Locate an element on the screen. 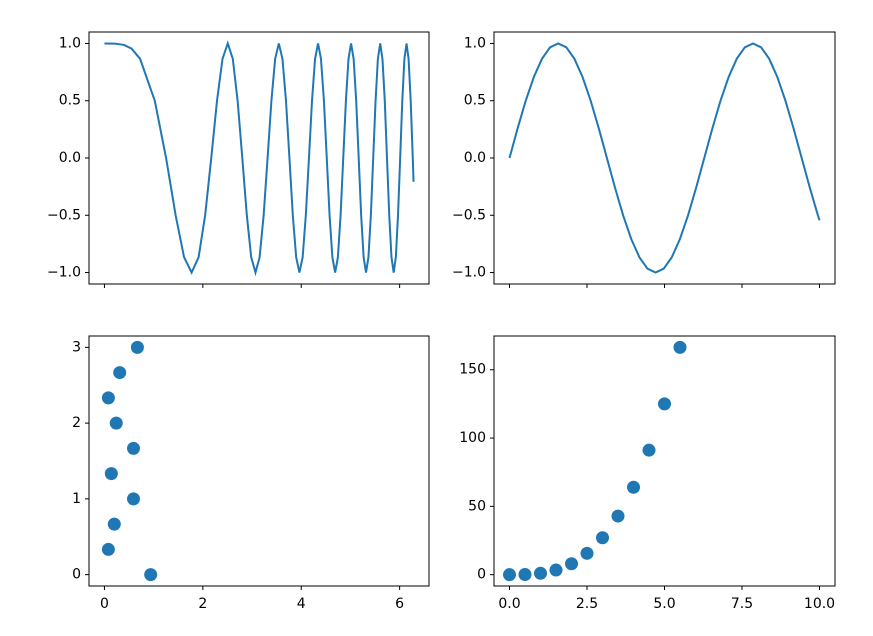  y-tick-label: 150 is located at coordinates (472, 370).